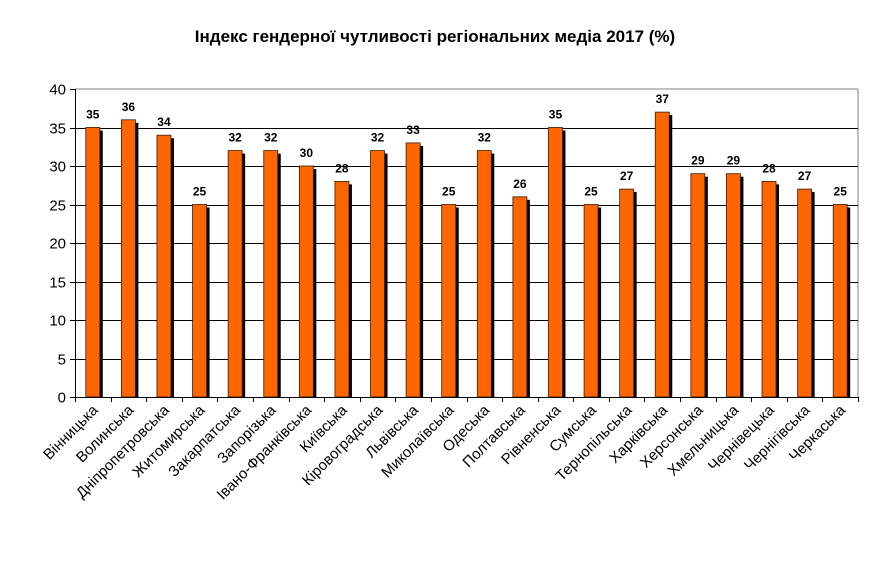 Image resolution: width=870 pixels, height=566 pixels. What do you see at coordinates (57, 90) in the screenshot?
I see `y-tick-label: 40` at bounding box center [57, 90].